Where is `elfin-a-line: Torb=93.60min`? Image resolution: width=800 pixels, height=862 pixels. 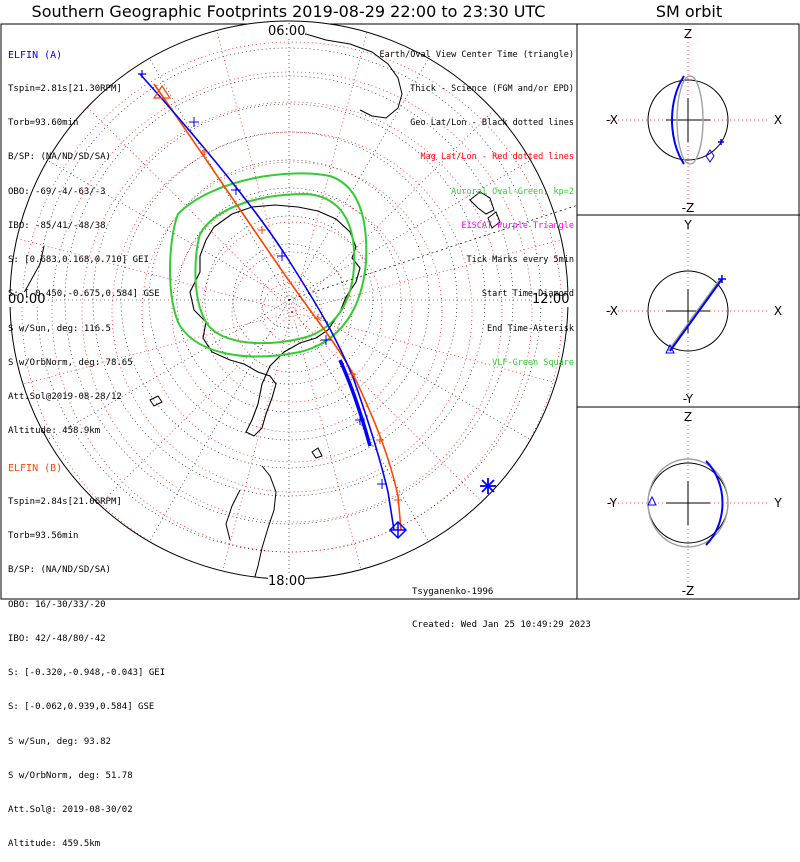
elfin-a-line: Torb=93.60min is located at coordinates (43, 123).